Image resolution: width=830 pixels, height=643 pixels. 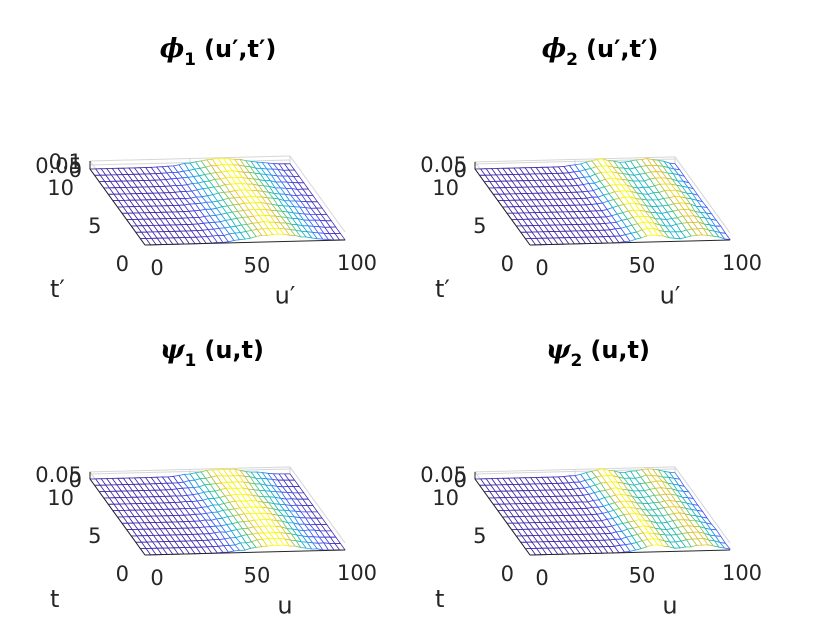 What do you see at coordinates (65, 162) in the screenshot?
I see `z-tick-label: 0.1` at bounding box center [65, 162].